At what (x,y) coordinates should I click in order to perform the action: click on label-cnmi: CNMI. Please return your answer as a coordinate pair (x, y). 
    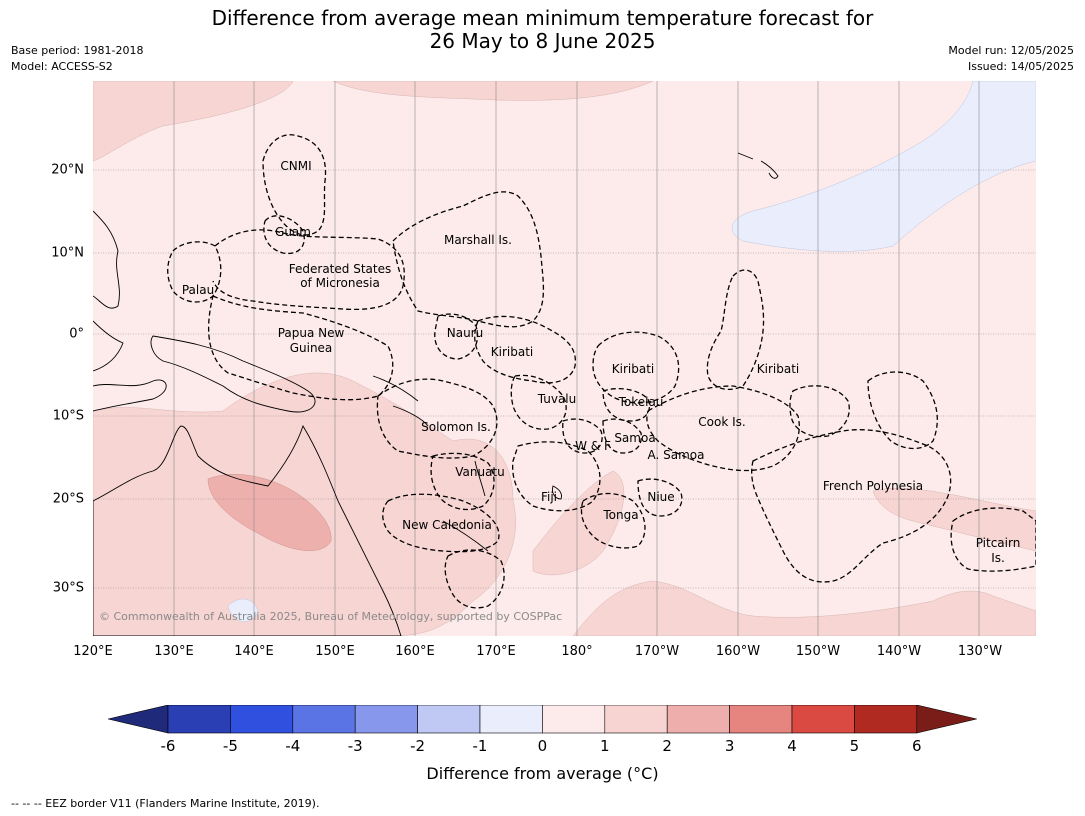
    Looking at the image, I should click on (295, 166).